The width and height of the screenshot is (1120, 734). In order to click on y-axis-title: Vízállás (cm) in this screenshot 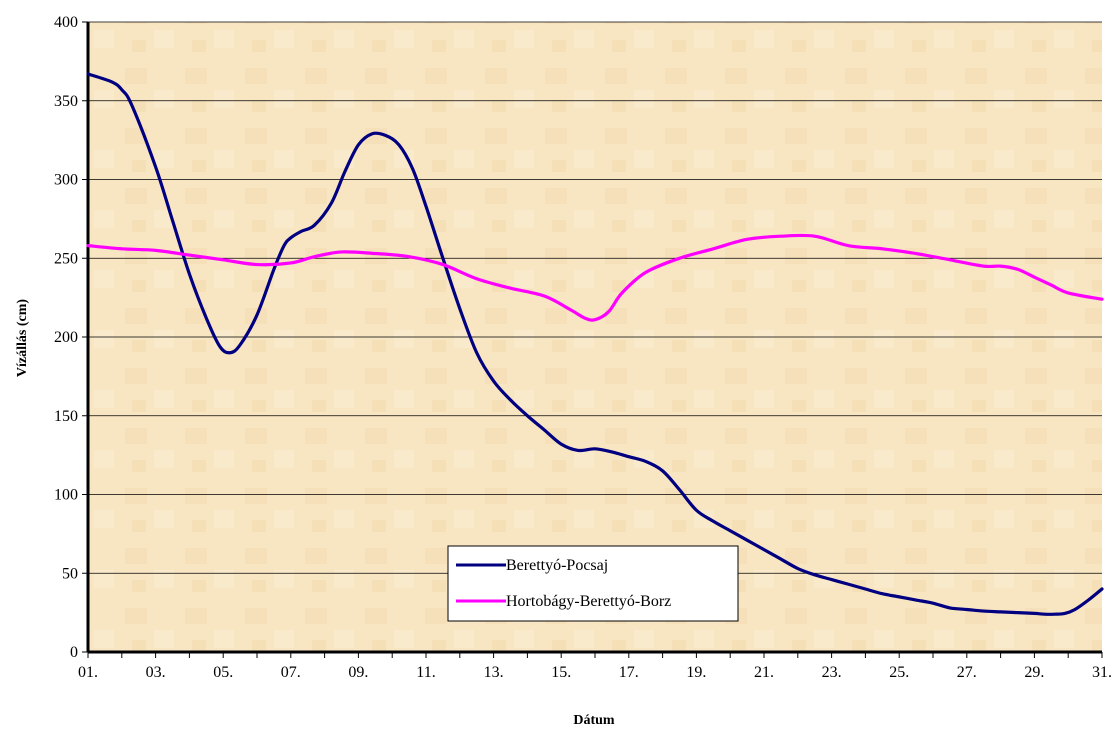, I will do `click(22, 338)`.